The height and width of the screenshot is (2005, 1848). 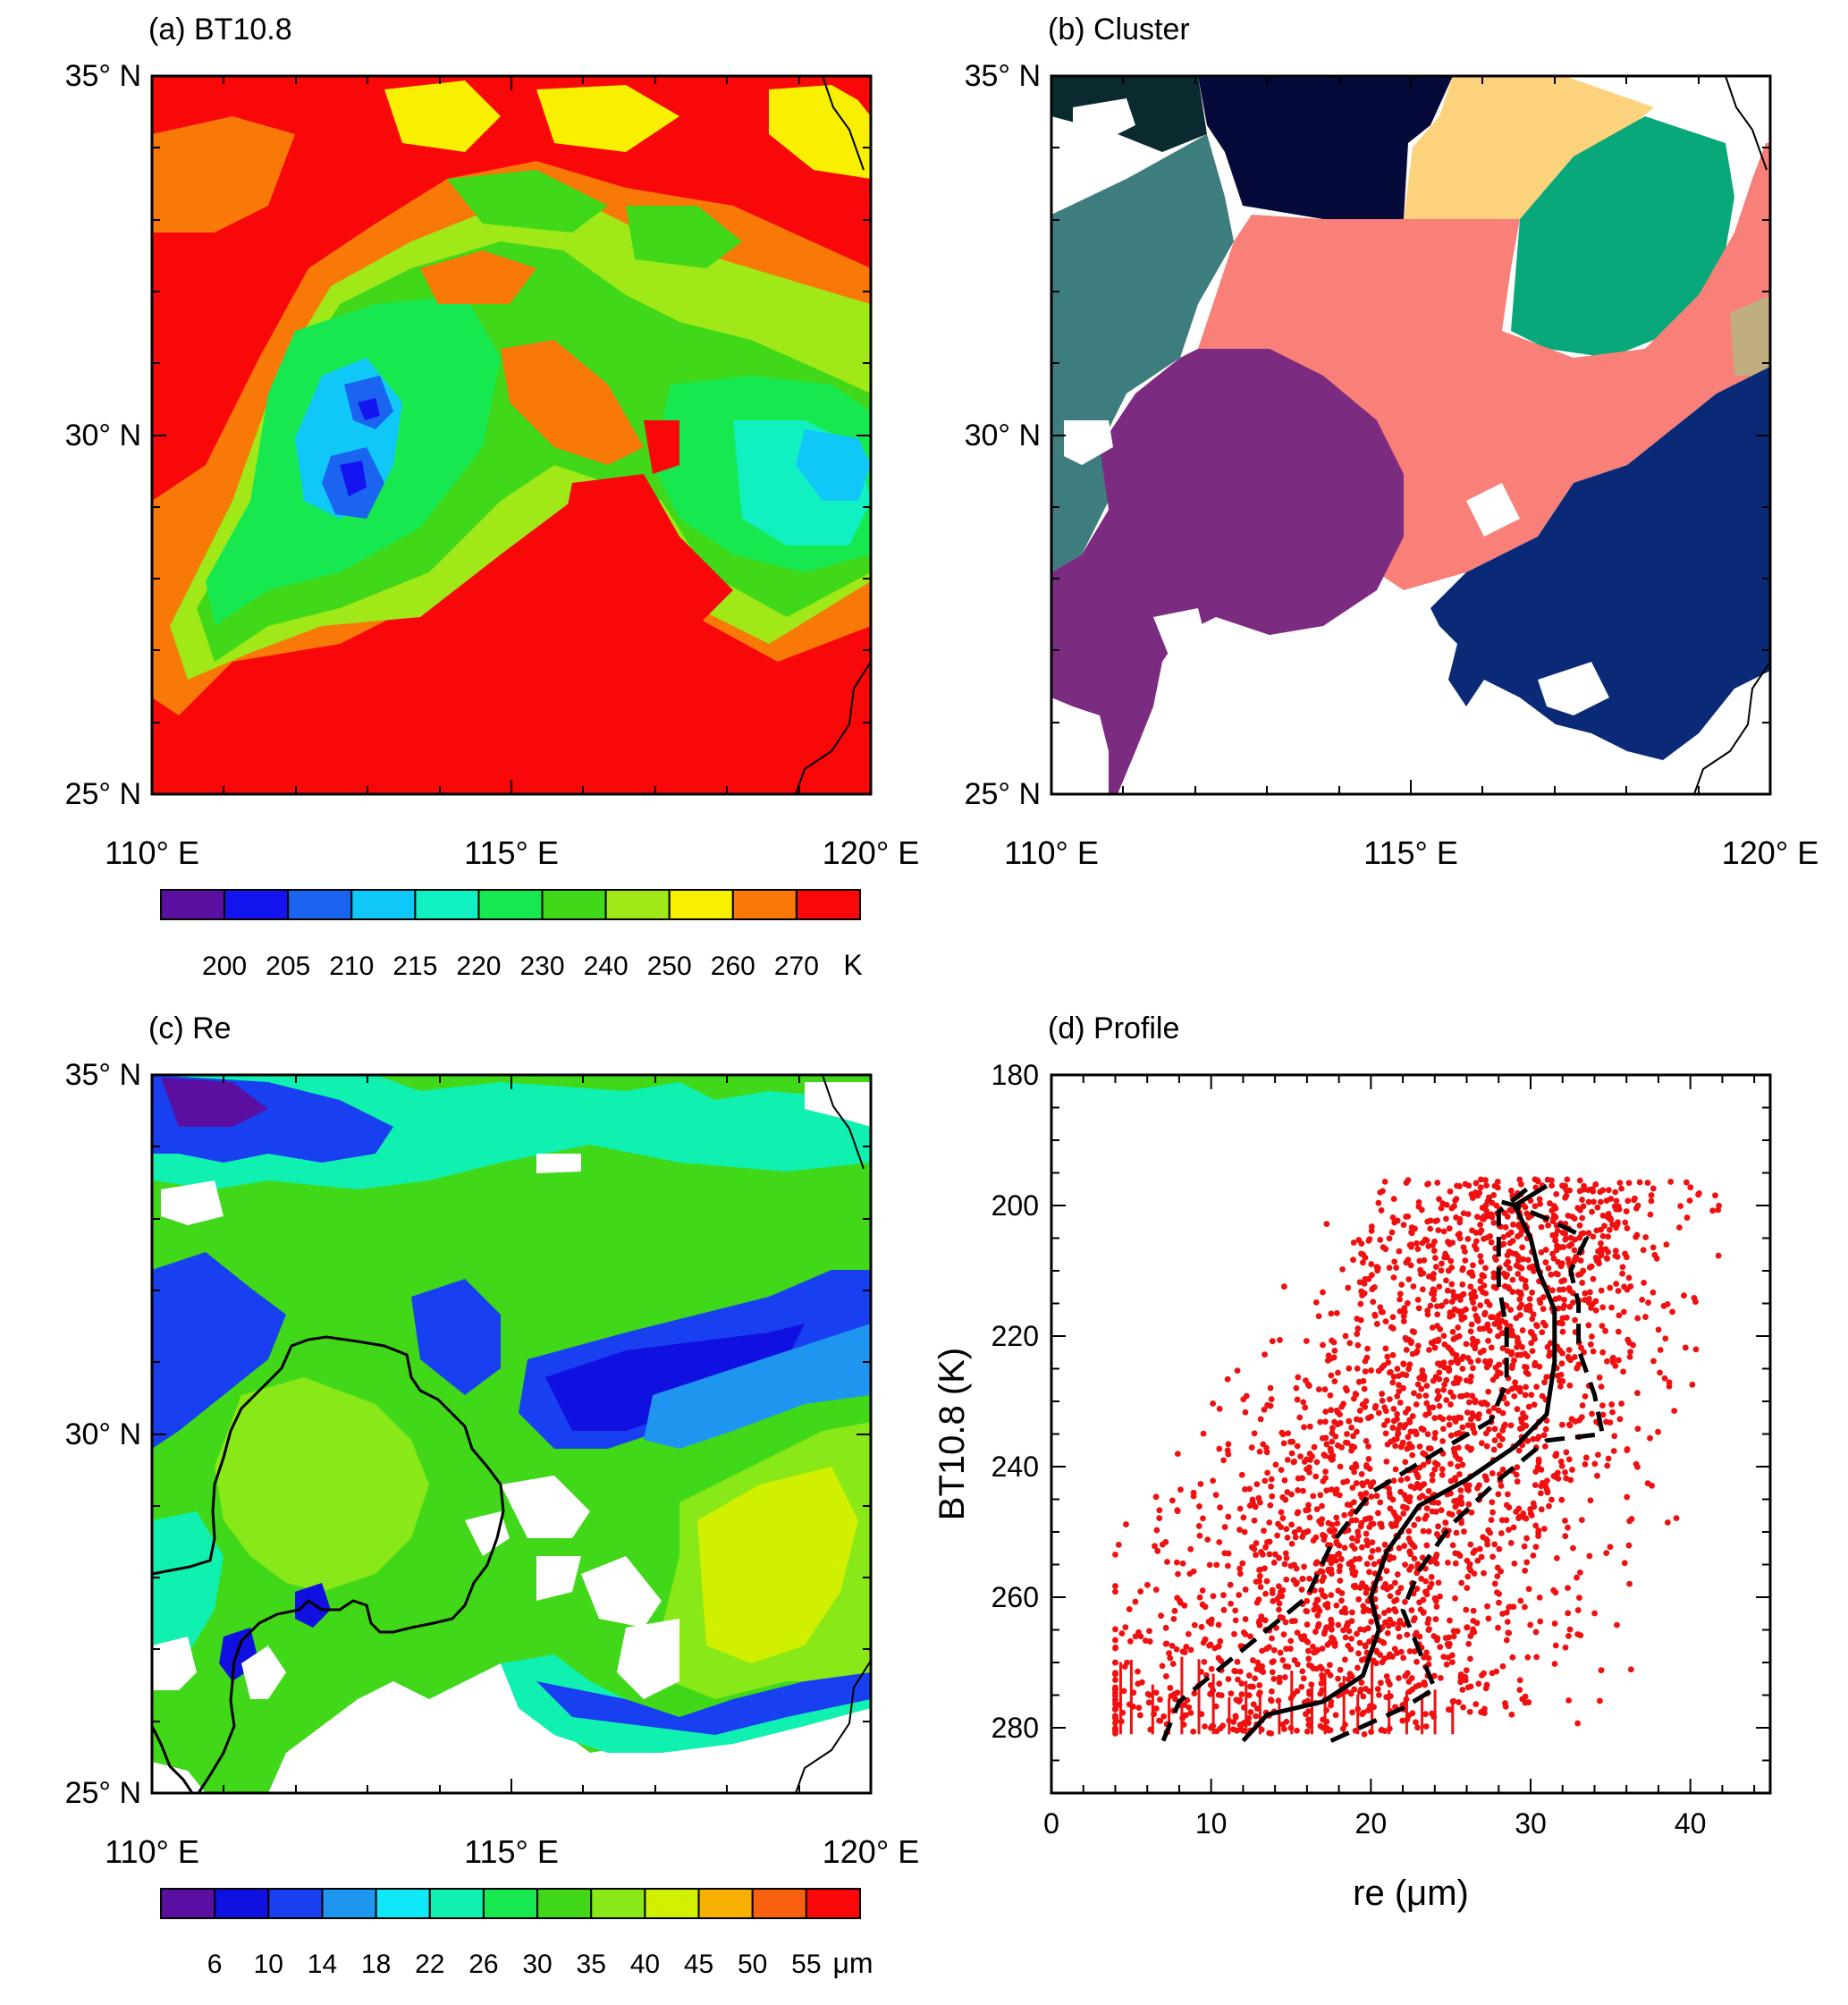 I want to click on a-lon-120: 120° E, so click(x=871, y=852).